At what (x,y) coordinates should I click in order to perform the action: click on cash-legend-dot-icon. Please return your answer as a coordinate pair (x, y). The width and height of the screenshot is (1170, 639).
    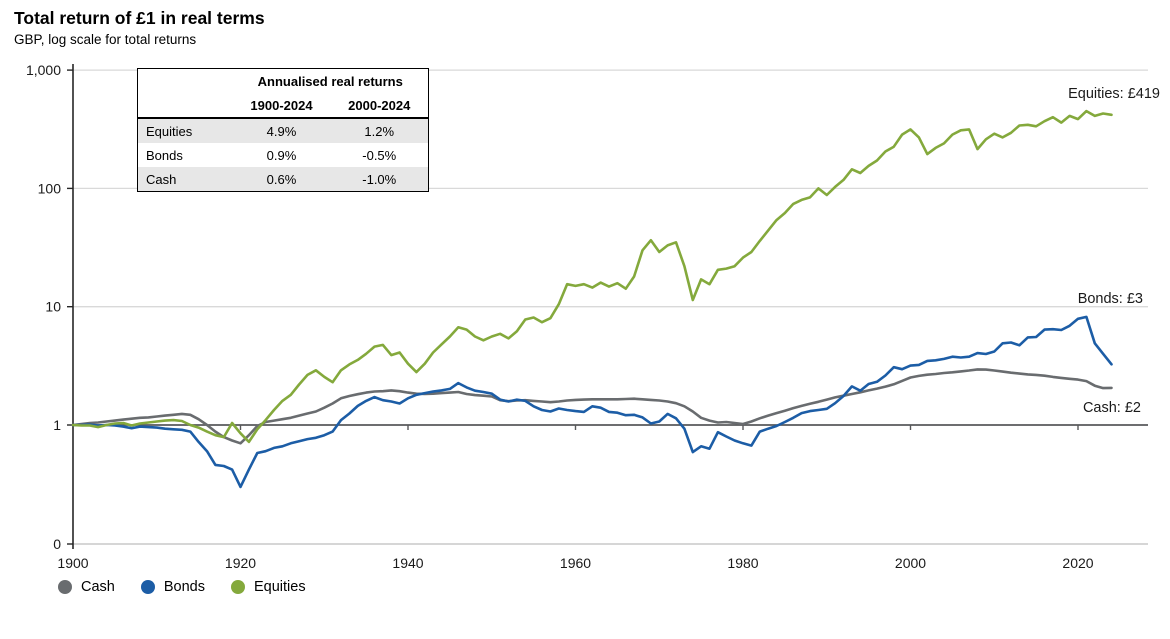
    Looking at the image, I should click on (65, 587).